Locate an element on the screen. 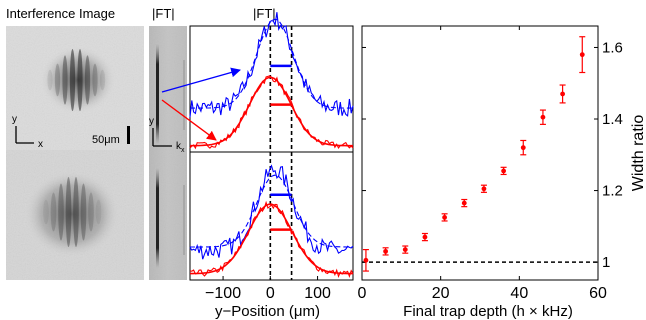 The image size is (646, 320). image-axis-y-label: y is located at coordinates (14, 119).